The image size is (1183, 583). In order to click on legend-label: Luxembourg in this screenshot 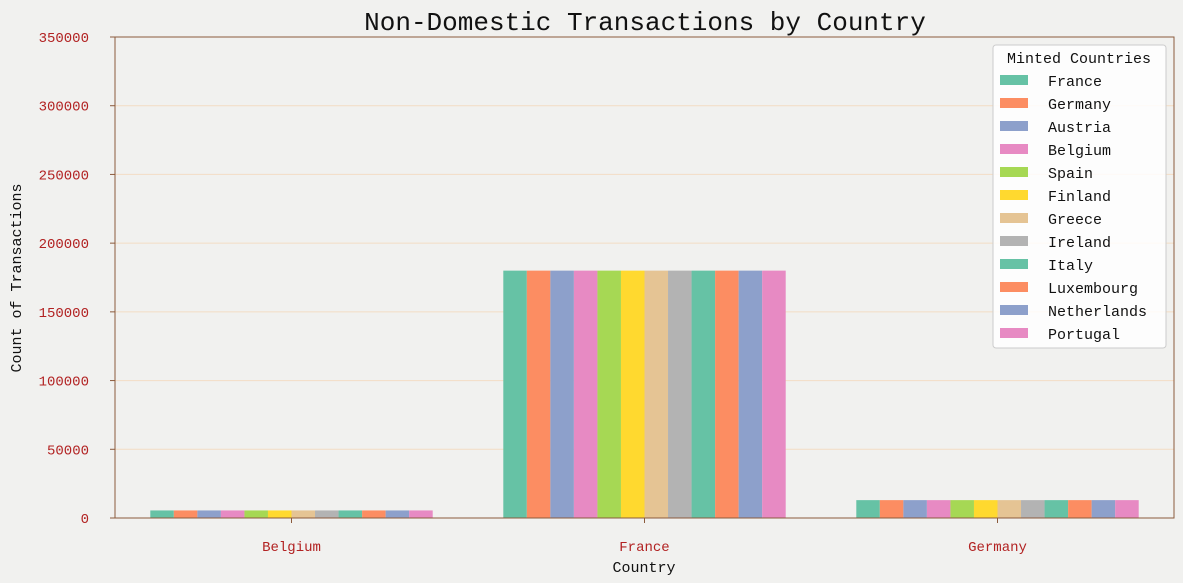, I will do `click(1093, 289)`.